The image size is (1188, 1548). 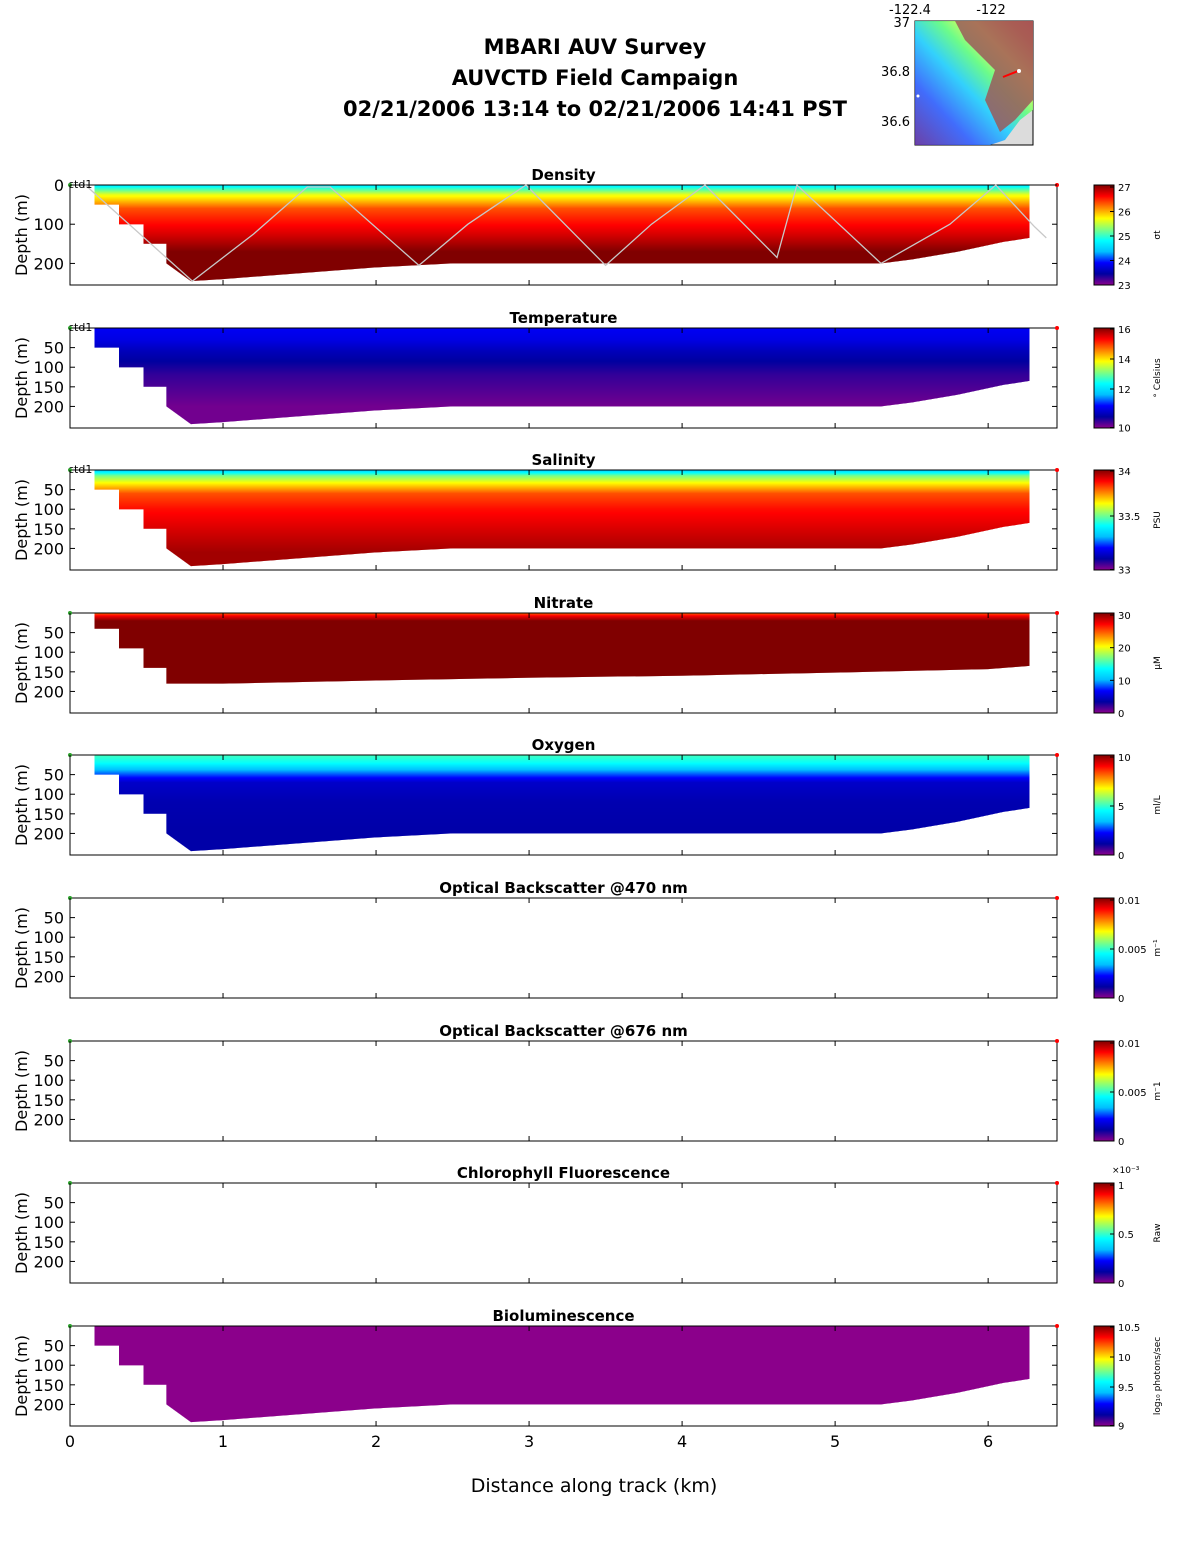 I want to click on title-line-1: MBARI AUV Survey, so click(x=595, y=47).